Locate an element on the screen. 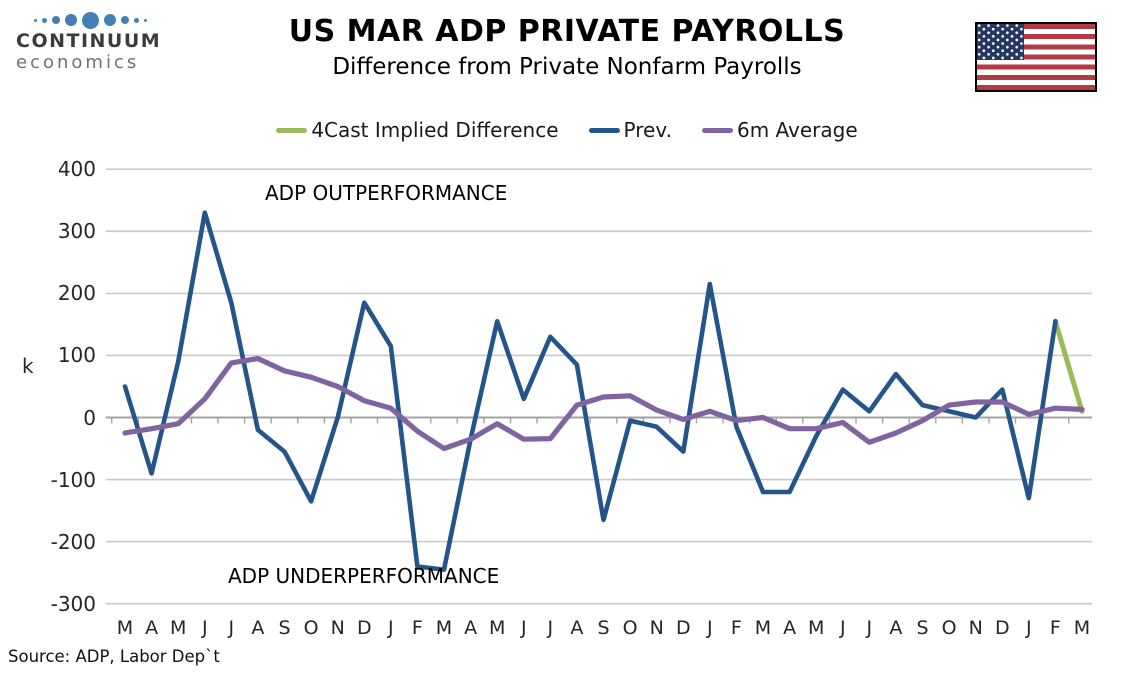 This screenshot has height=680, width=1134. legend-item-prev: Prev. is located at coordinates (630, 130).